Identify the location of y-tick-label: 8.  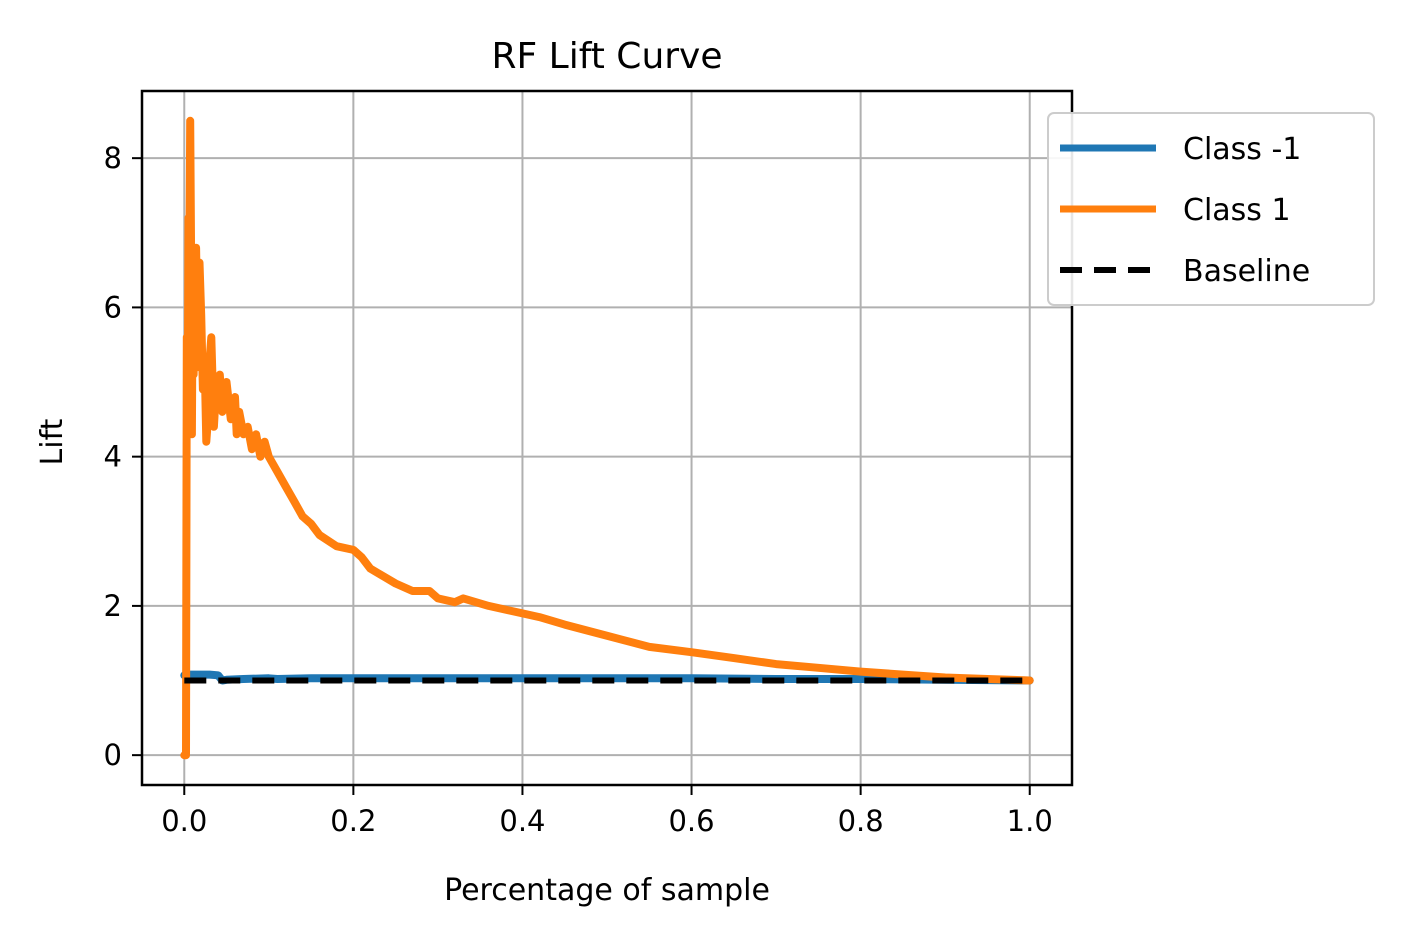
(113, 158).